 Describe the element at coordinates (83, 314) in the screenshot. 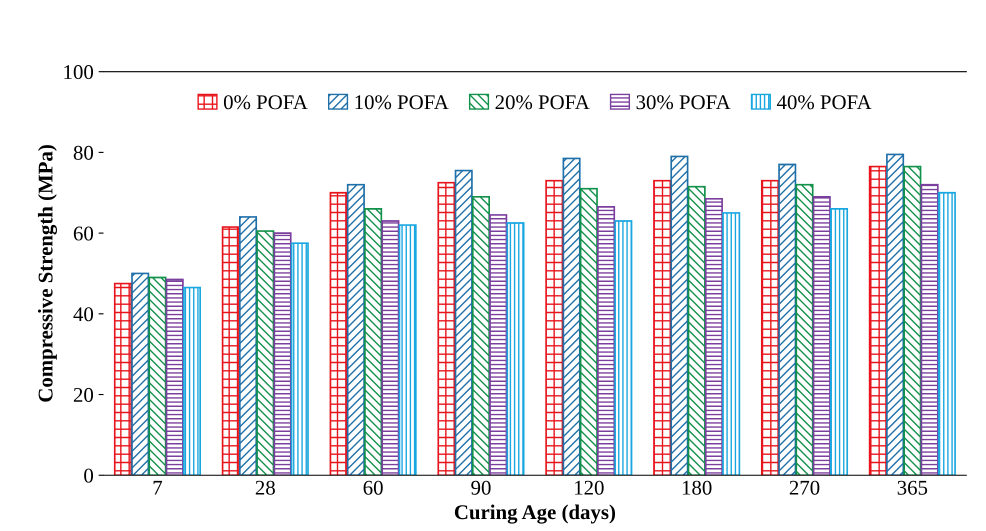

I see `y-tick-label: 40` at that location.